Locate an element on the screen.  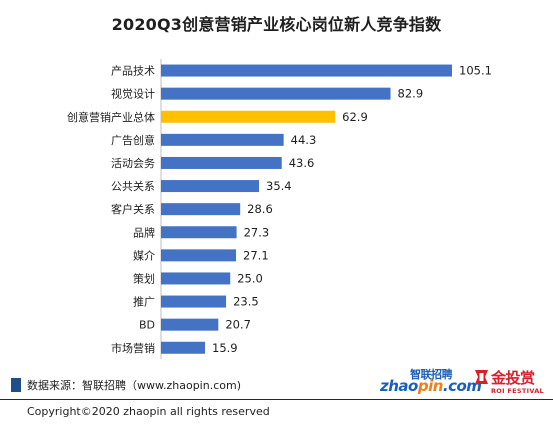
roi-logo-en: ROI FESTIVAL is located at coordinates (517, 391).